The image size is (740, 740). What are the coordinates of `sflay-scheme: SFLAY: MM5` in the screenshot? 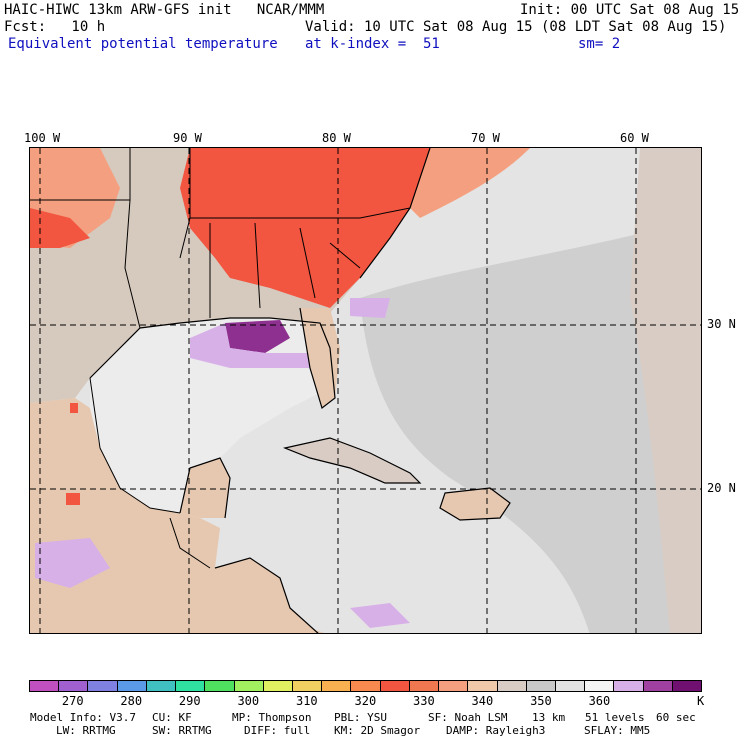 It's located at (617, 730).